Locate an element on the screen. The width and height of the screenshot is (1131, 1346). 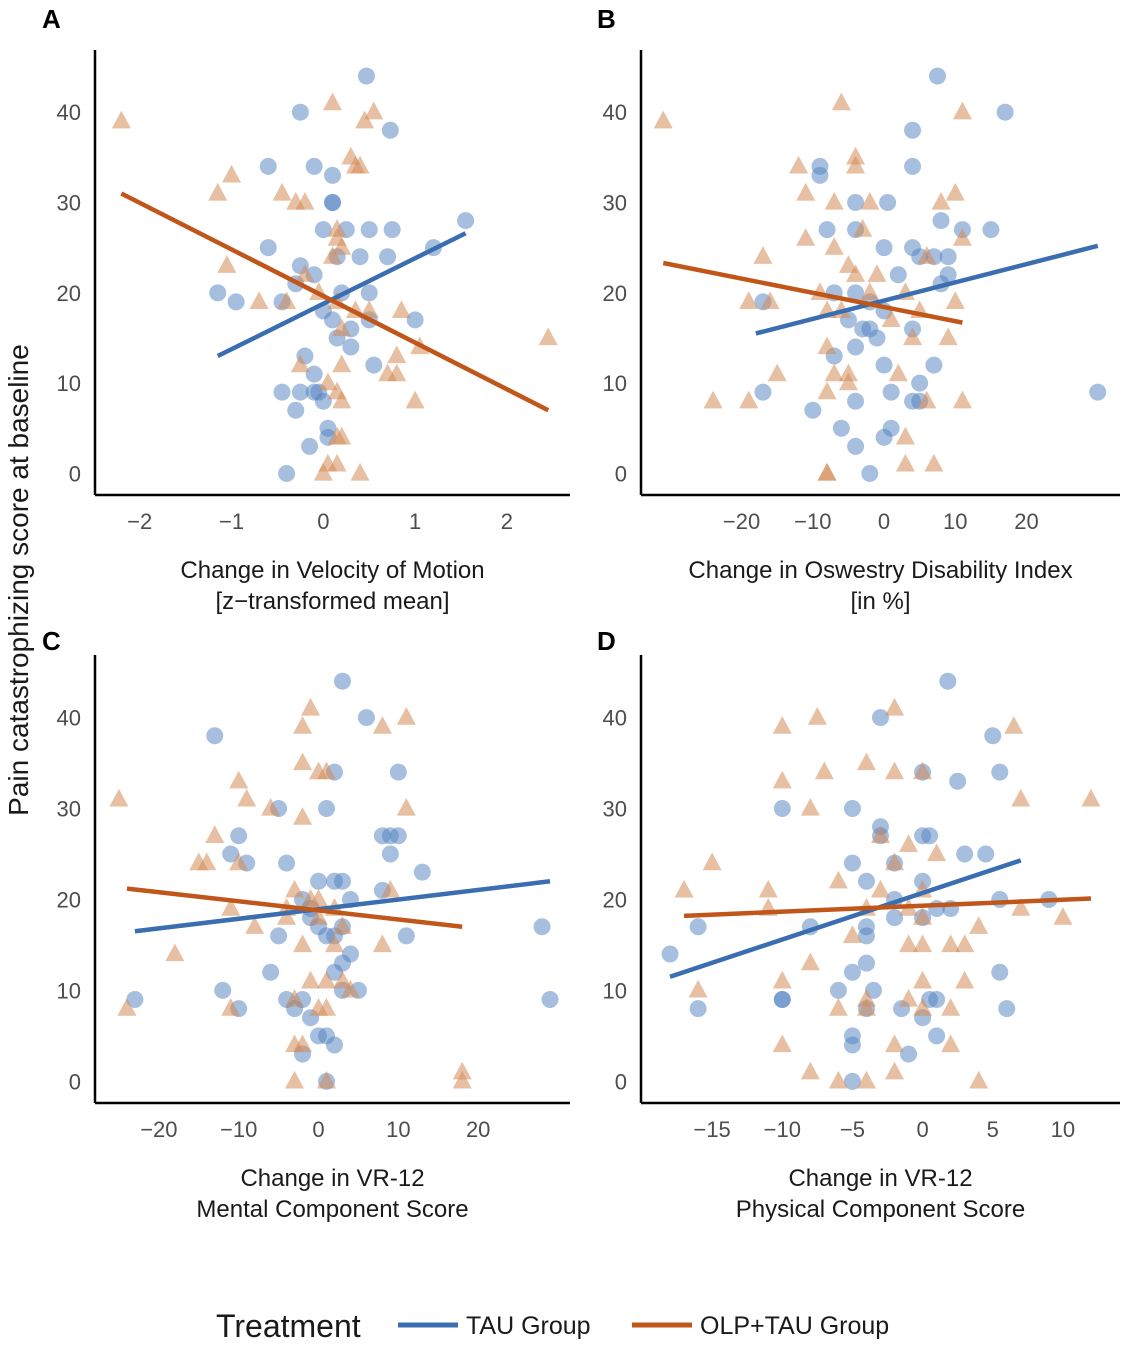
legend: Treatment TAU Group OLP+TAU Group is located at coordinates (552, 1326).